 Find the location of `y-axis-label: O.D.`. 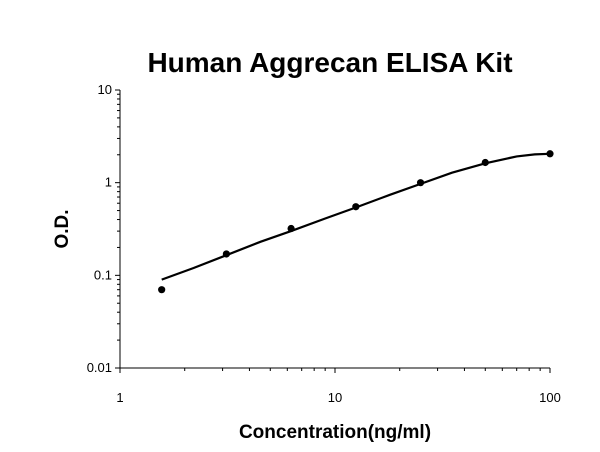

y-axis-label: O.D. is located at coordinates (62, 228).